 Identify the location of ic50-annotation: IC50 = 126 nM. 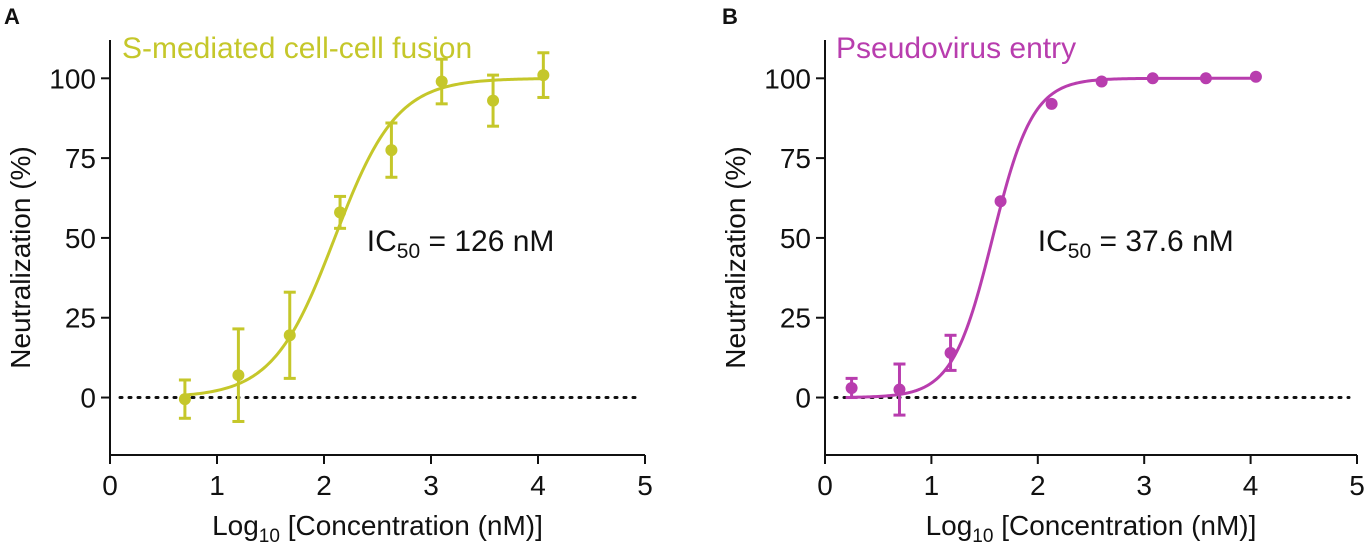
(461, 244).